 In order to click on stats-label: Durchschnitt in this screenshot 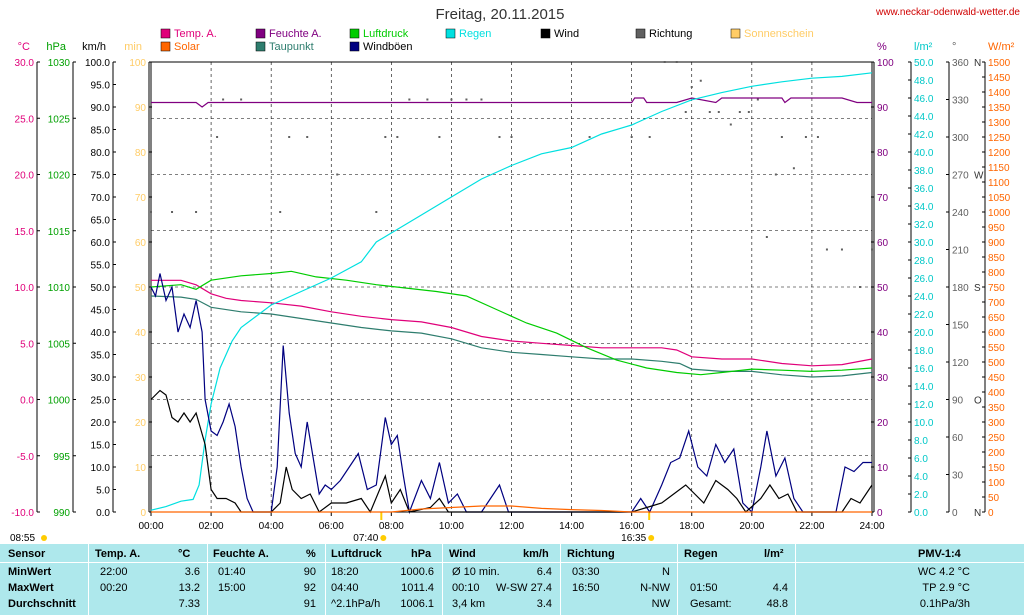, I will do `click(42, 604)`.